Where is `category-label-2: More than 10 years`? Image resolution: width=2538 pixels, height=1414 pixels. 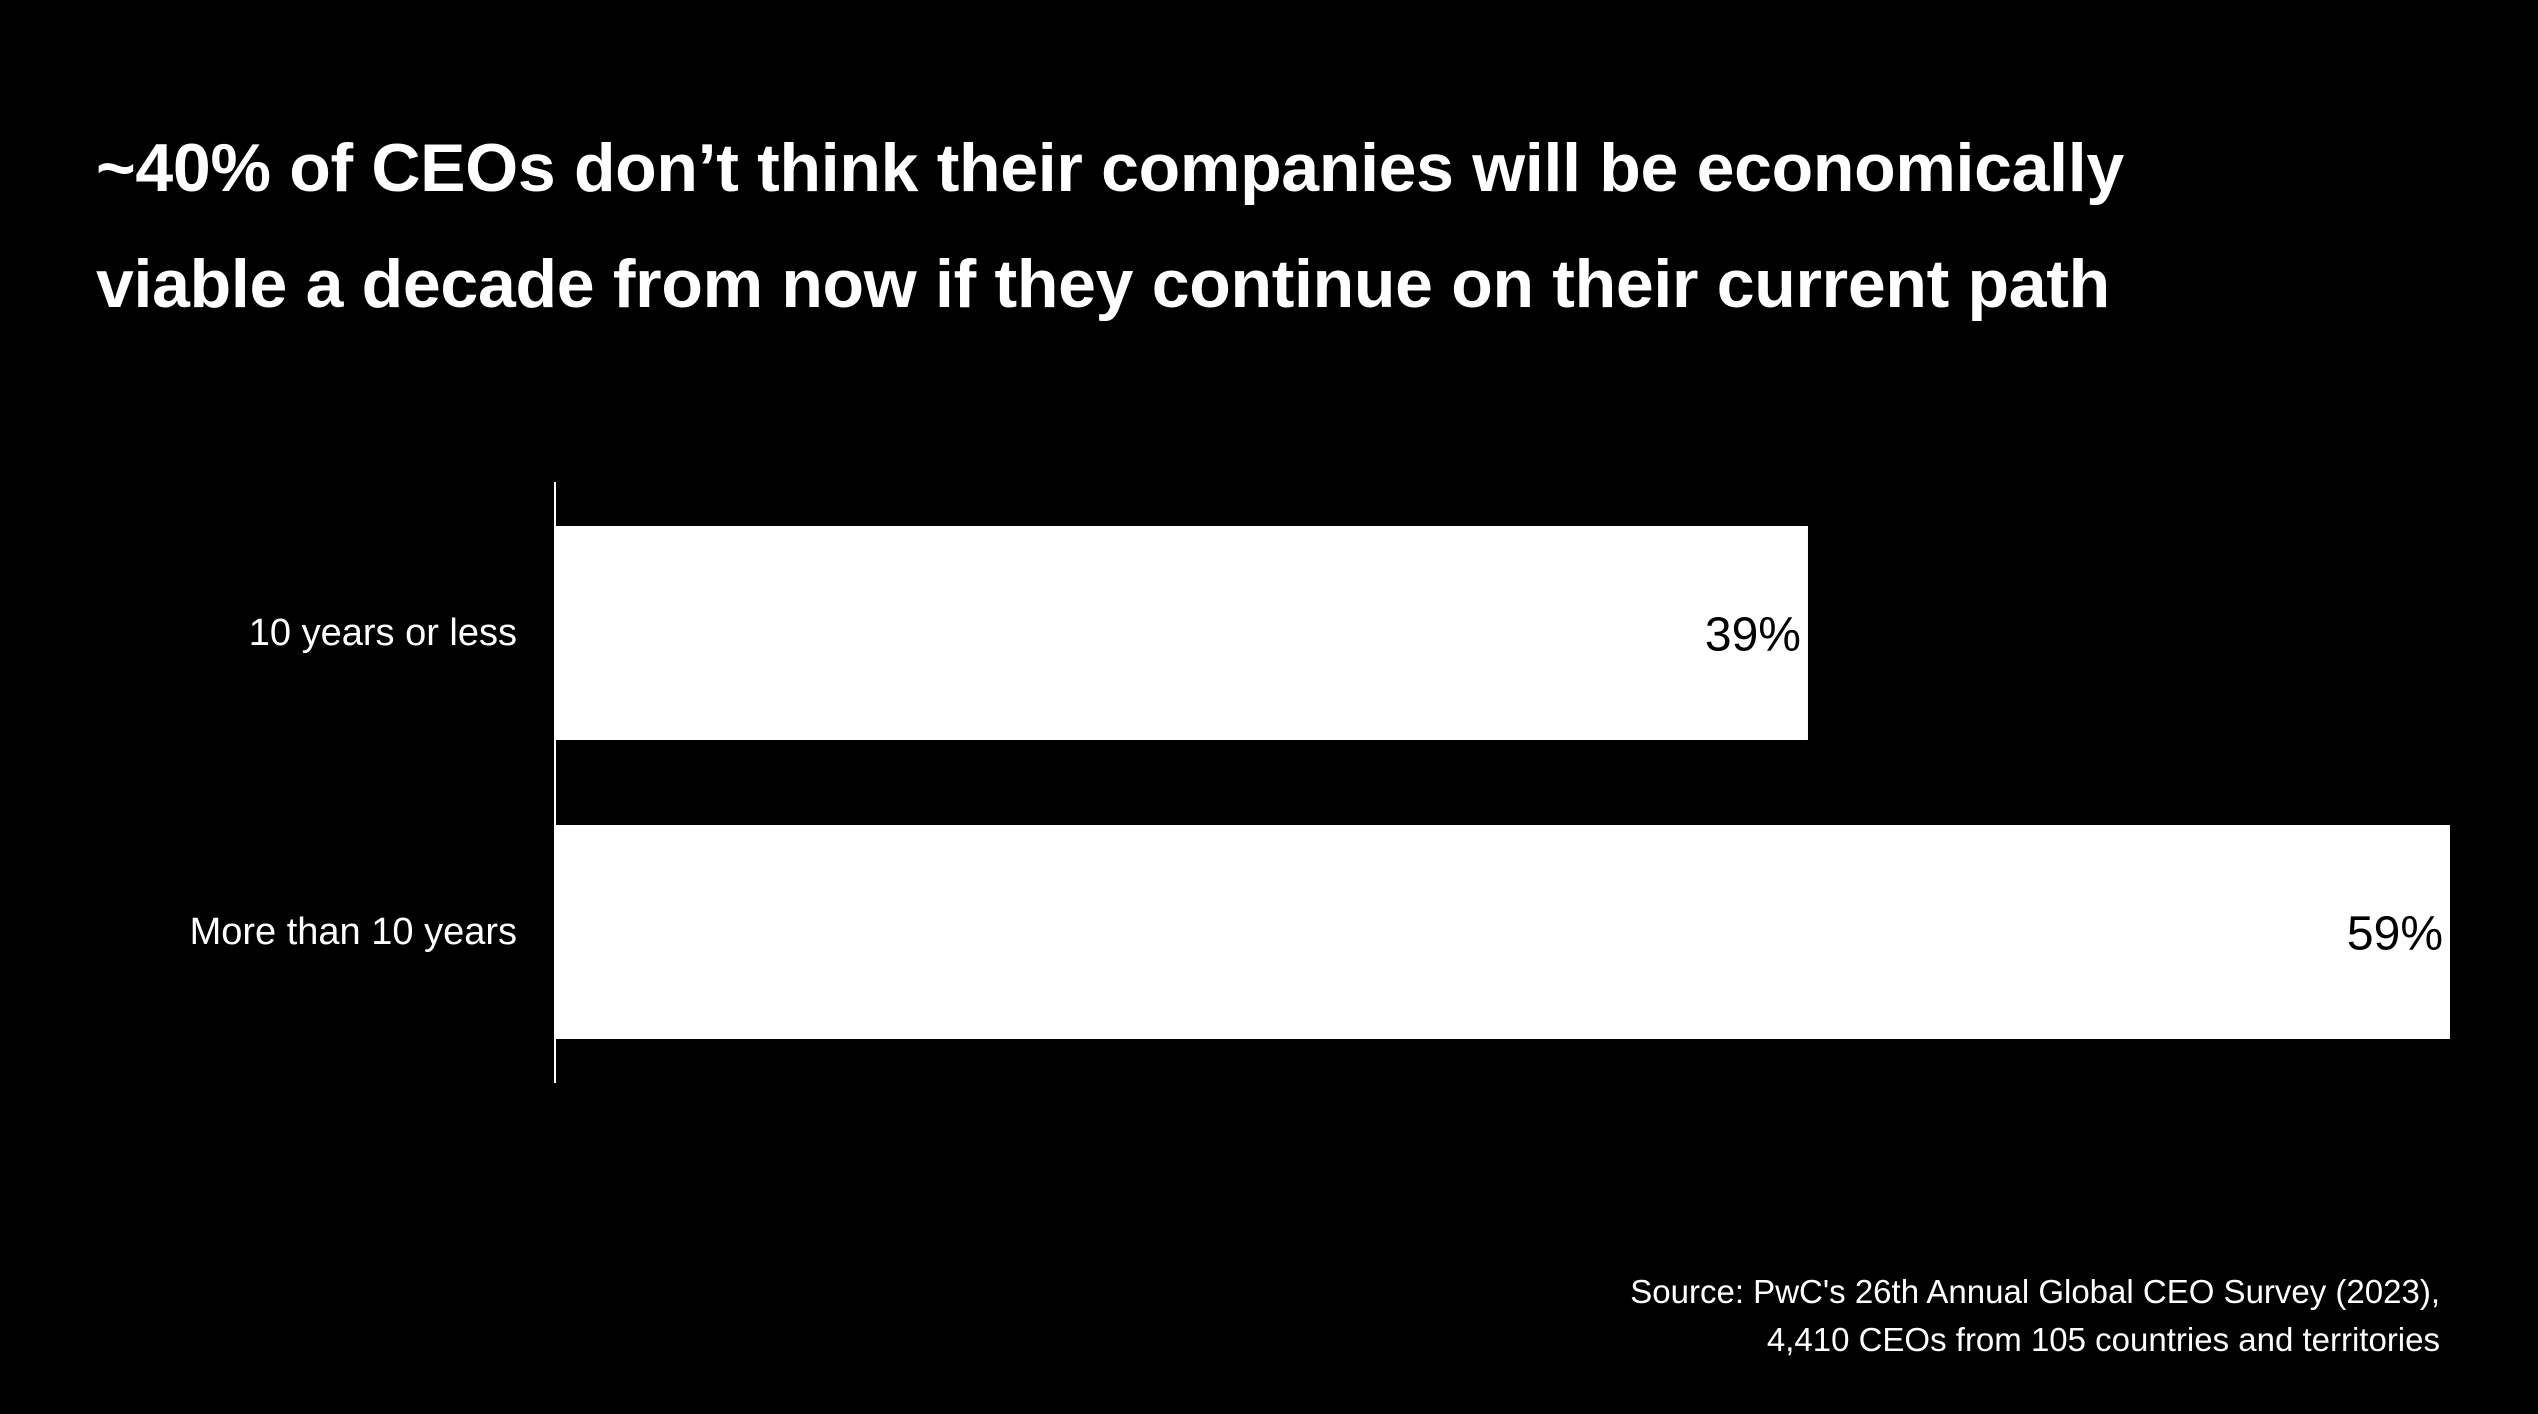
category-label-2: More than 10 years is located at coordinates (353, 932).